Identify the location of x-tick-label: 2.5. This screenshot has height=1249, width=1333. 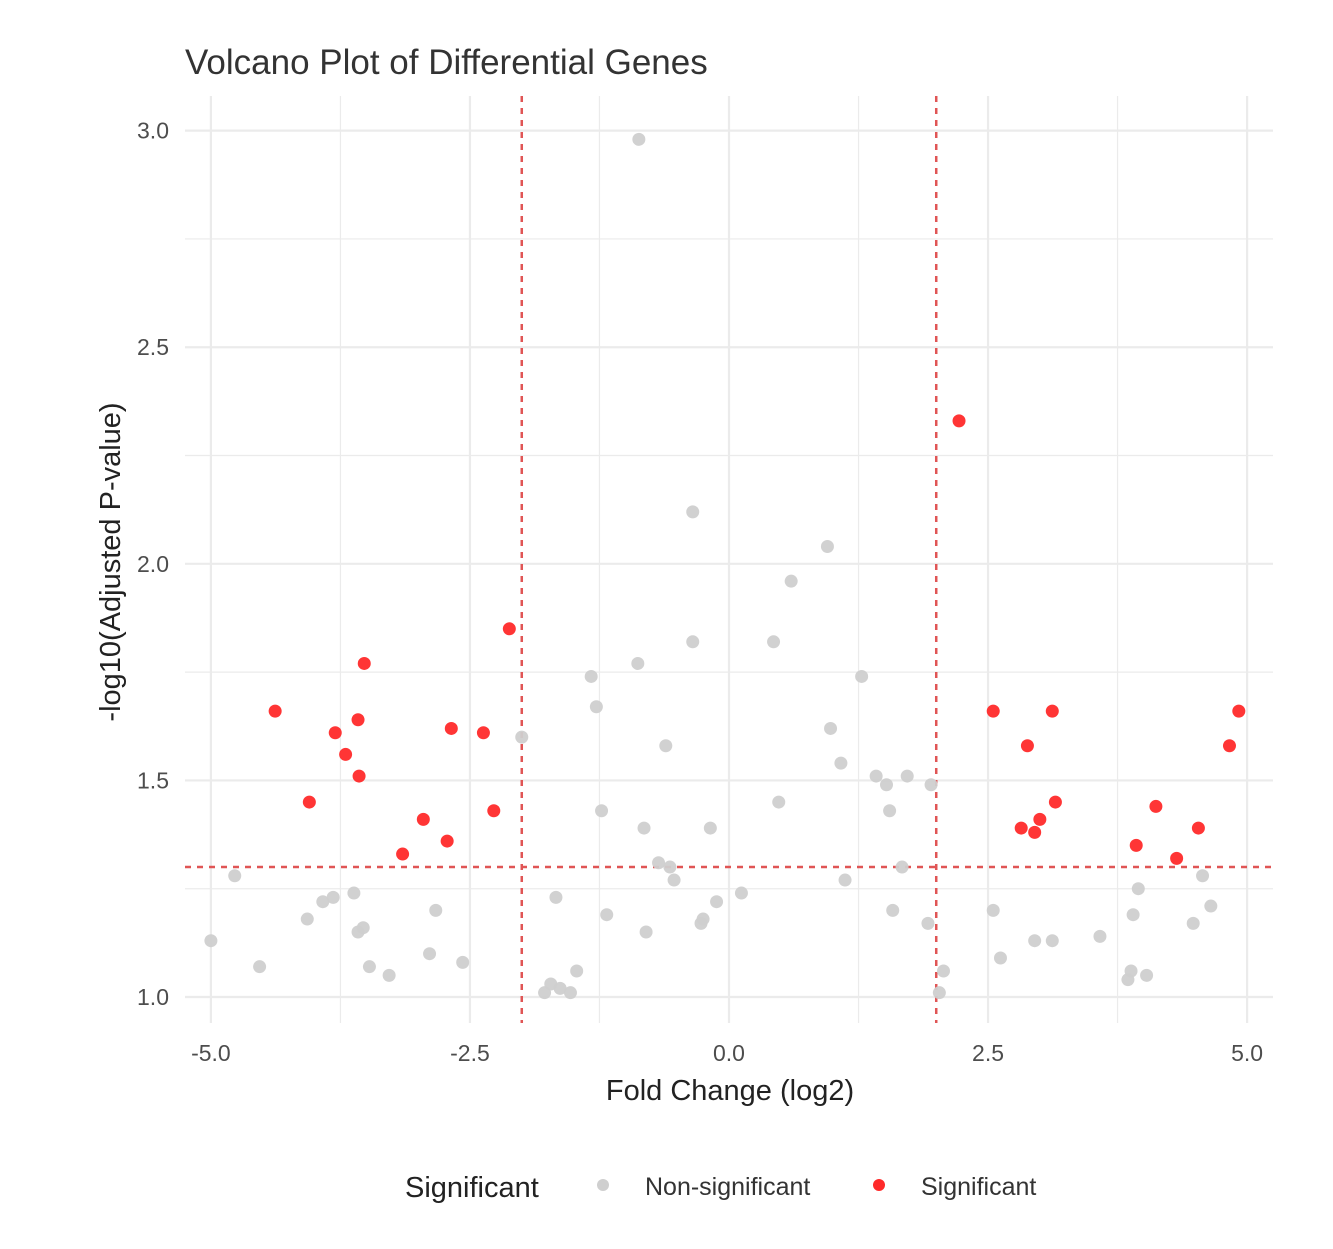
(988, 1053).